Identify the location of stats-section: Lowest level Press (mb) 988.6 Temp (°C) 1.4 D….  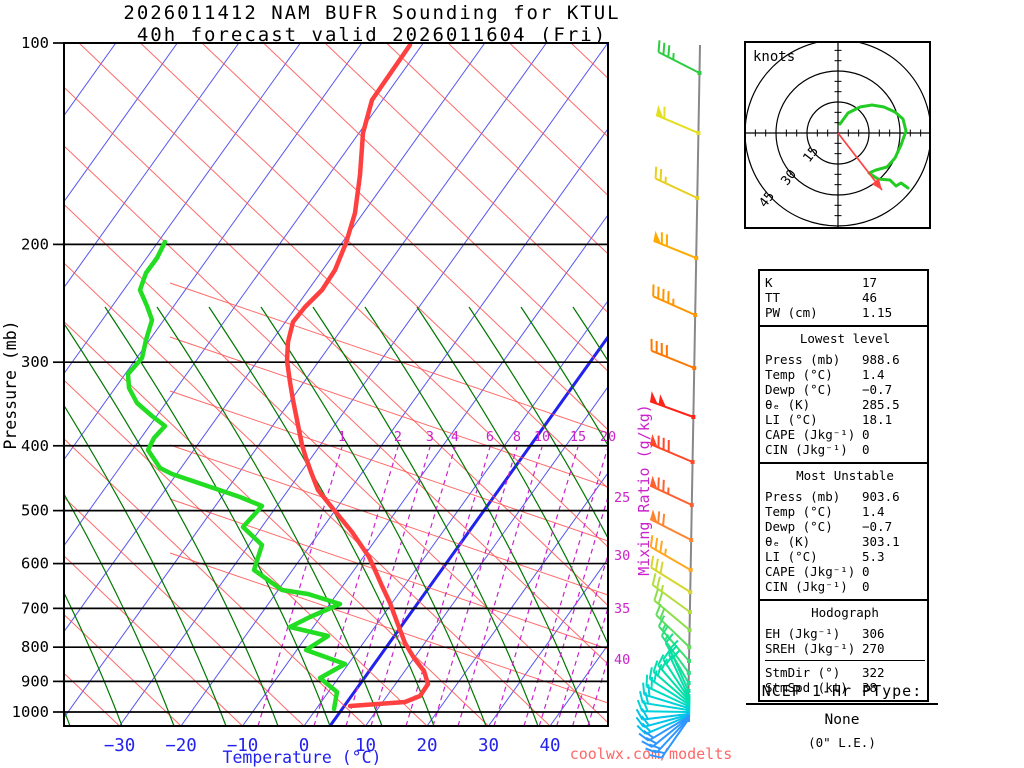
(843, 393).